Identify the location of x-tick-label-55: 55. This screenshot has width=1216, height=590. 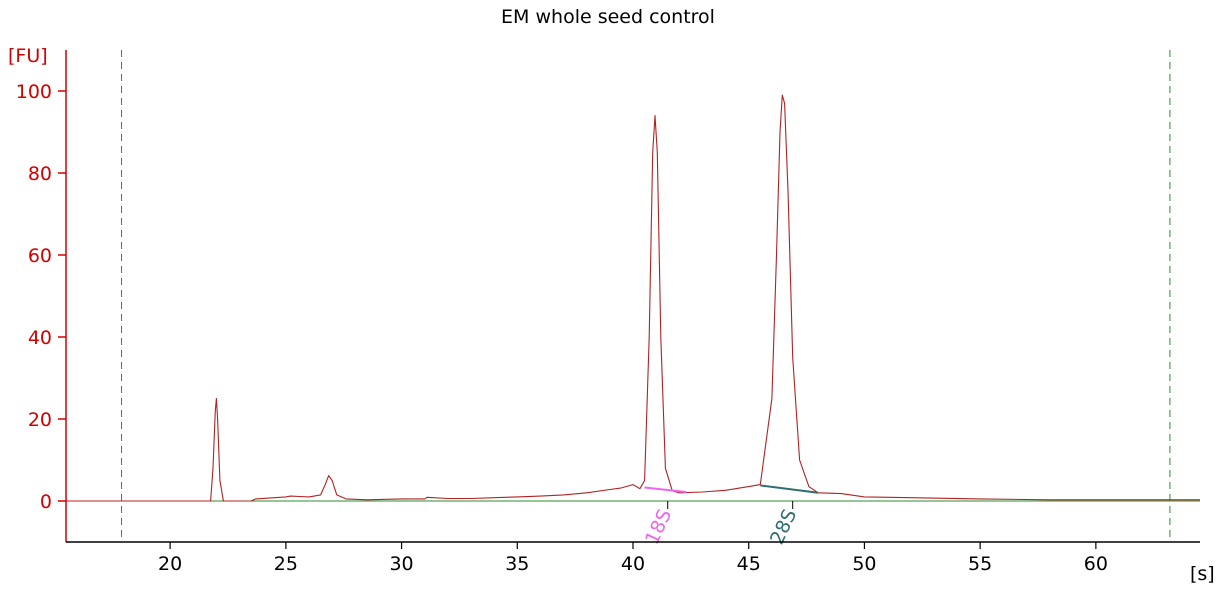
(980, 564).